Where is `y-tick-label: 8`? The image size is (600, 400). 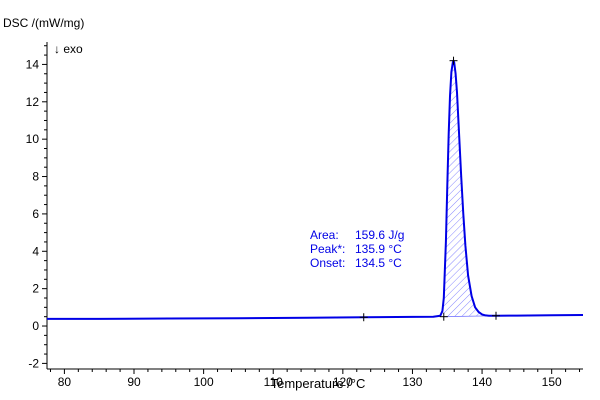
y-tick-label: 8 is located at coordinates (35, 177).